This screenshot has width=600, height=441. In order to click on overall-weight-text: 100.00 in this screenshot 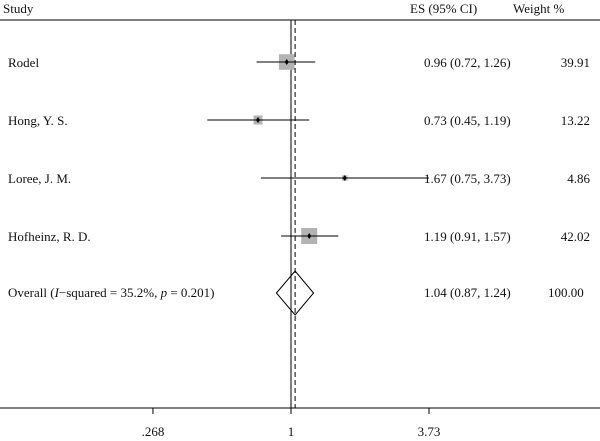, I will do `click(566, 292)`.